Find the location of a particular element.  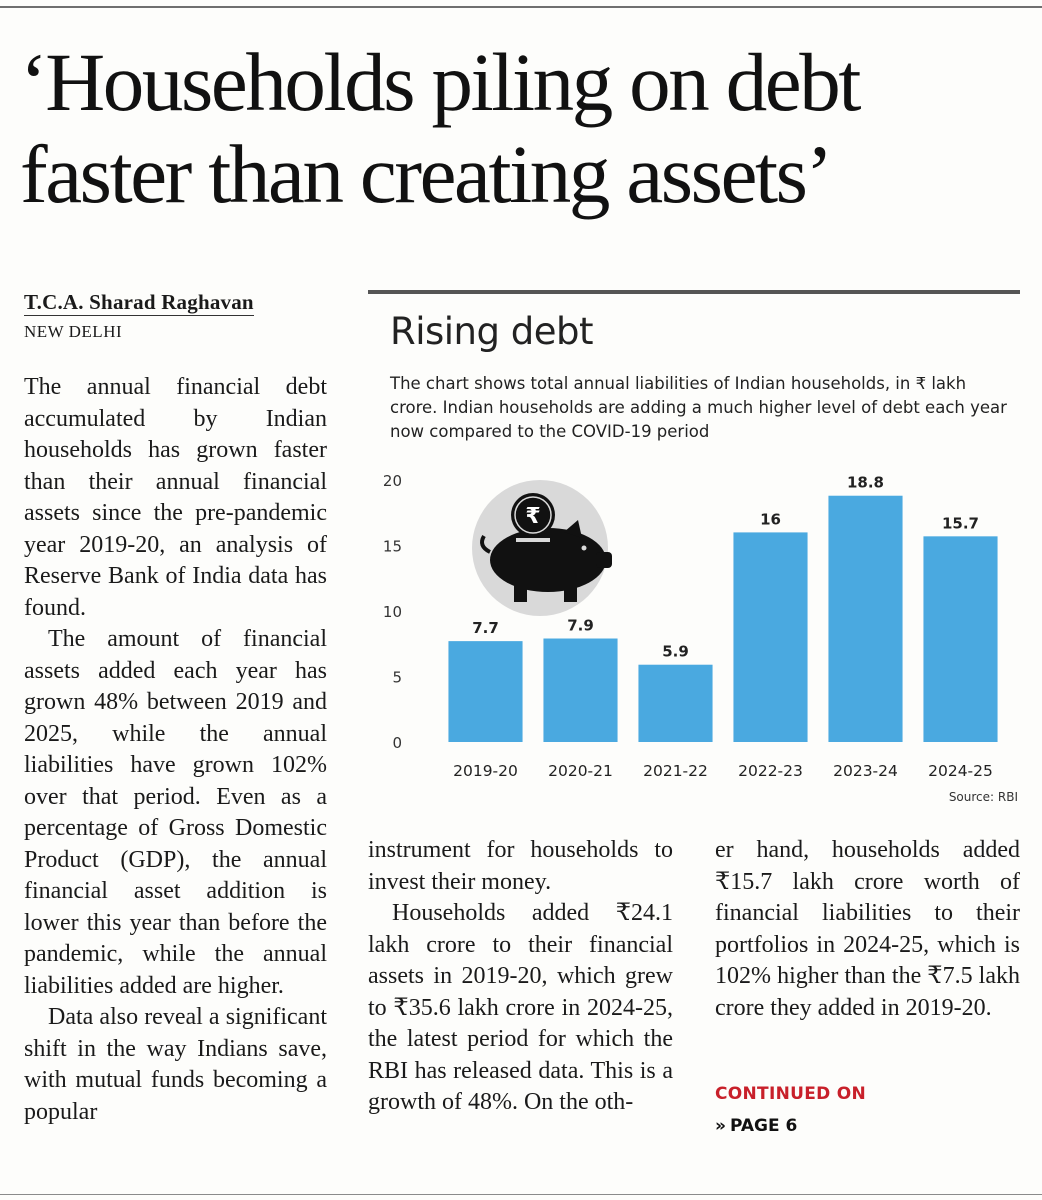

chart-title: Rising debt is located at coordinates (492, 331).